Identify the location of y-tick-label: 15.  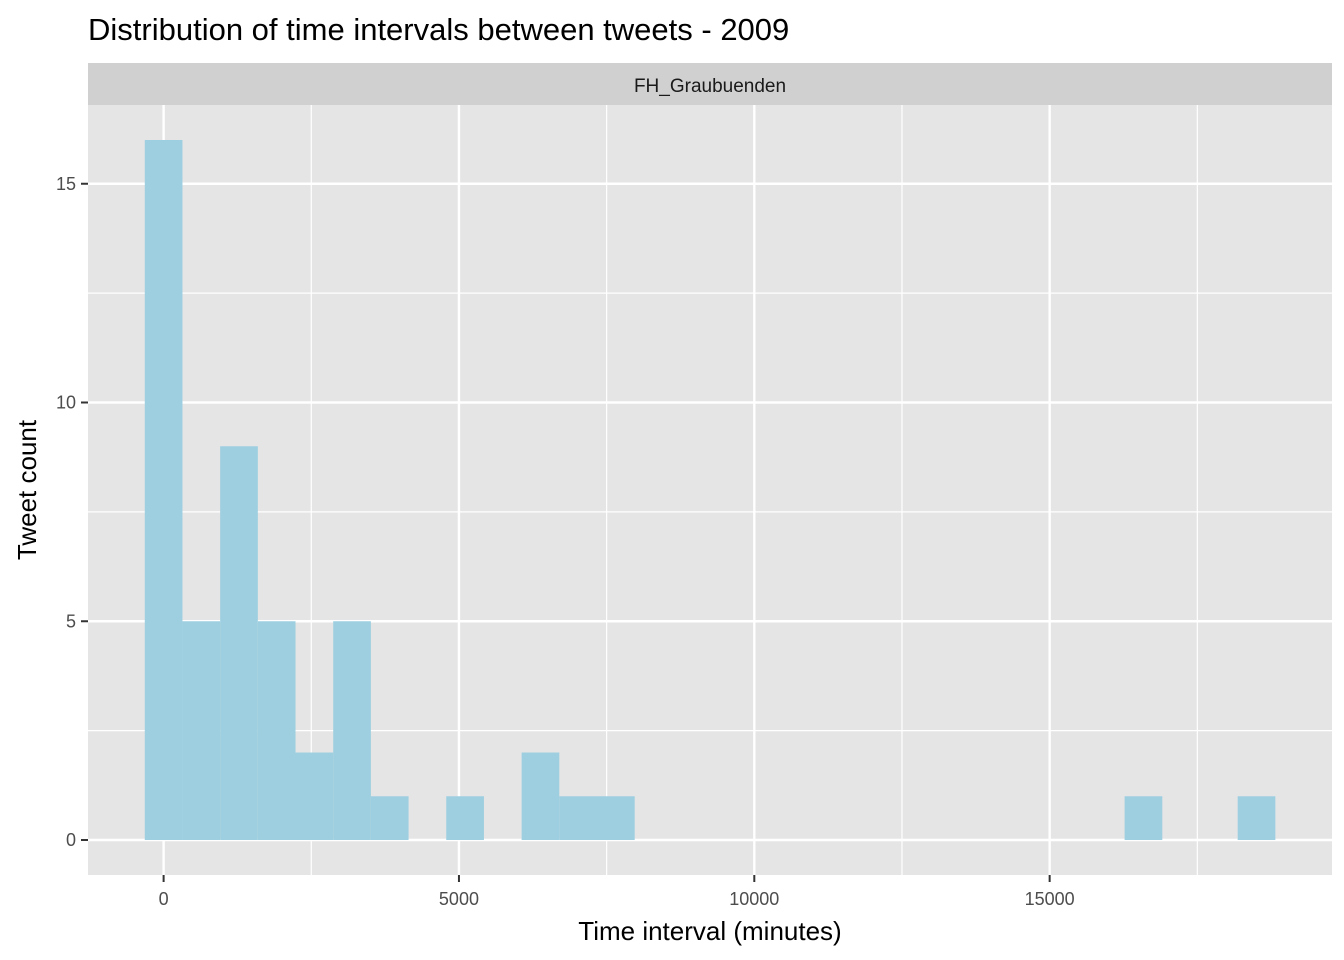
(66, 184).